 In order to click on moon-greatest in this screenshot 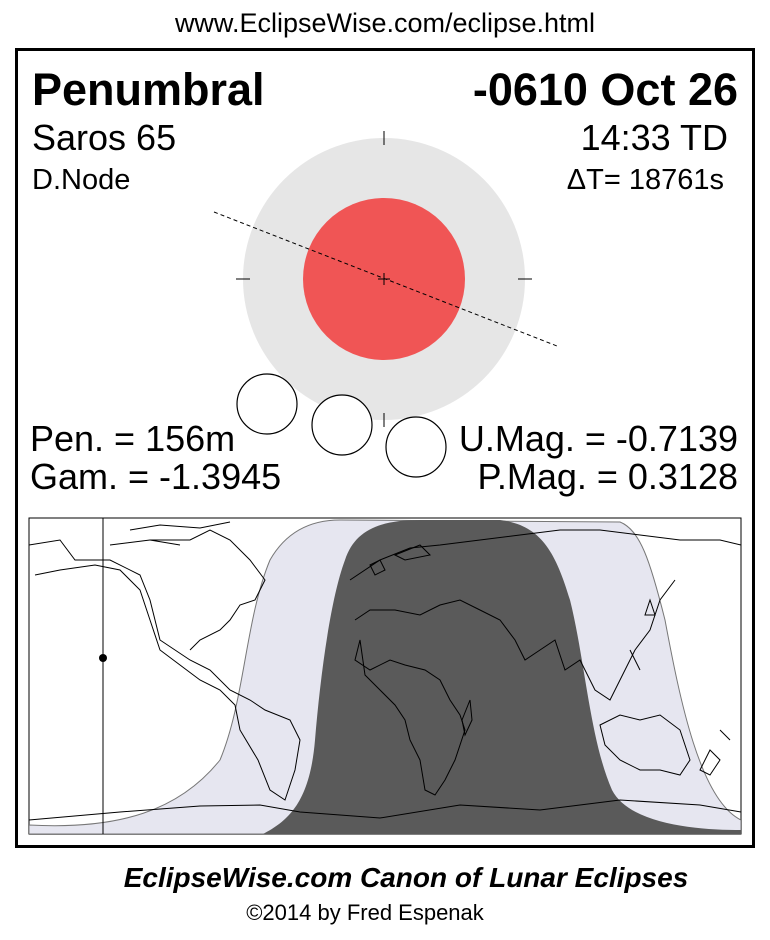, I will do `click(342, 425)`.